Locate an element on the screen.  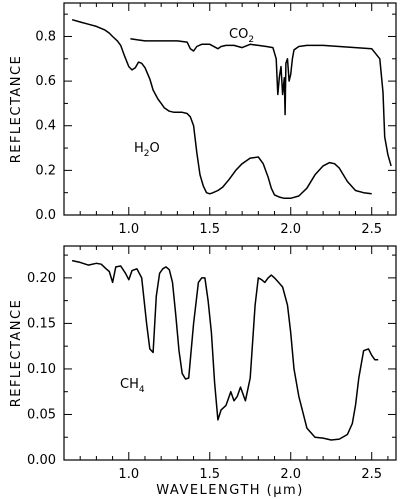
bottom-x-axis-label: WAVELENGTH (μm) is located at coordinates (230, 490).